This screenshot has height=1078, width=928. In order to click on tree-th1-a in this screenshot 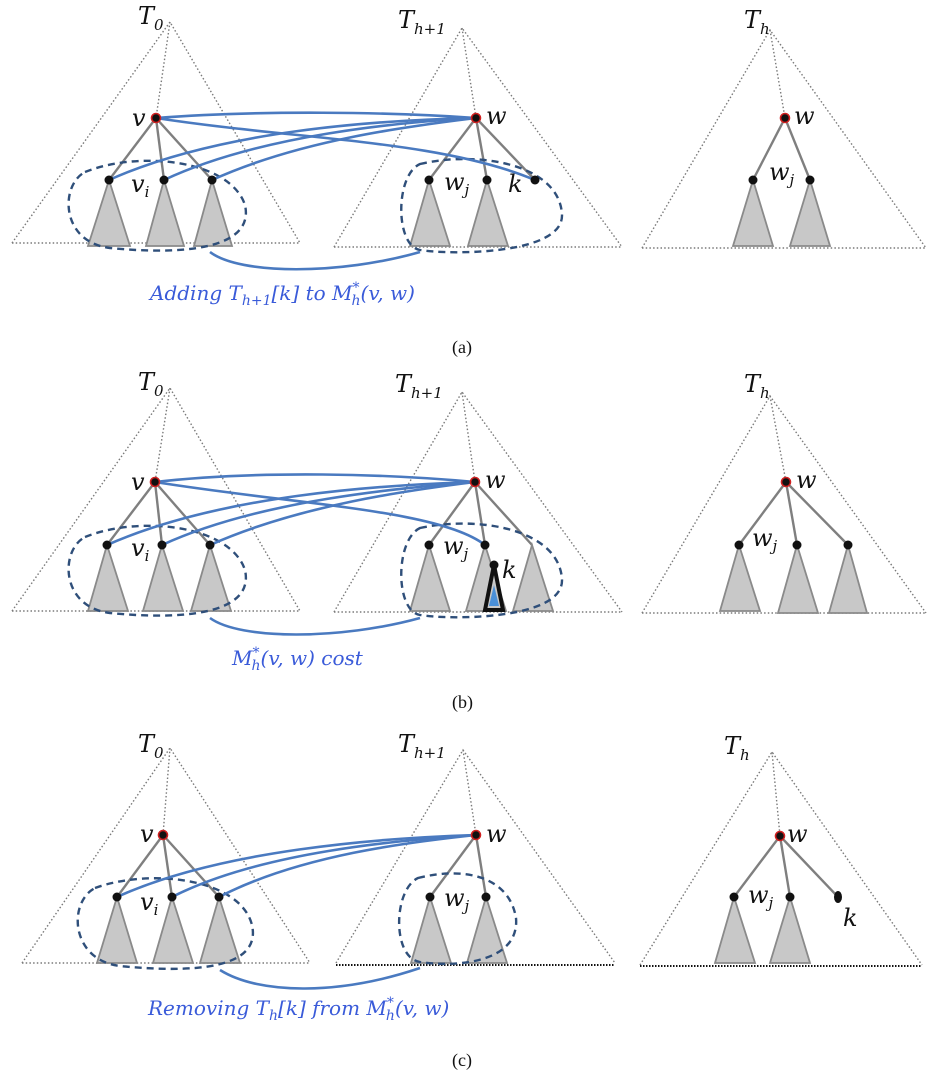, I will do `click(478, 137)`.